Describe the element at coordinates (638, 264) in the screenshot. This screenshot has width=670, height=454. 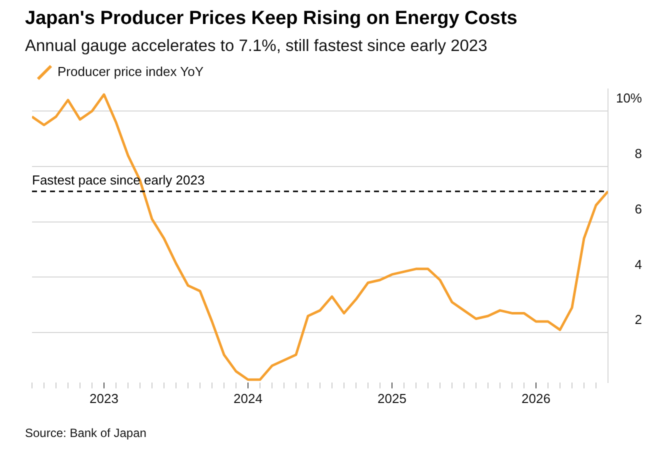
I see `y-tick-label: 4` at that location.